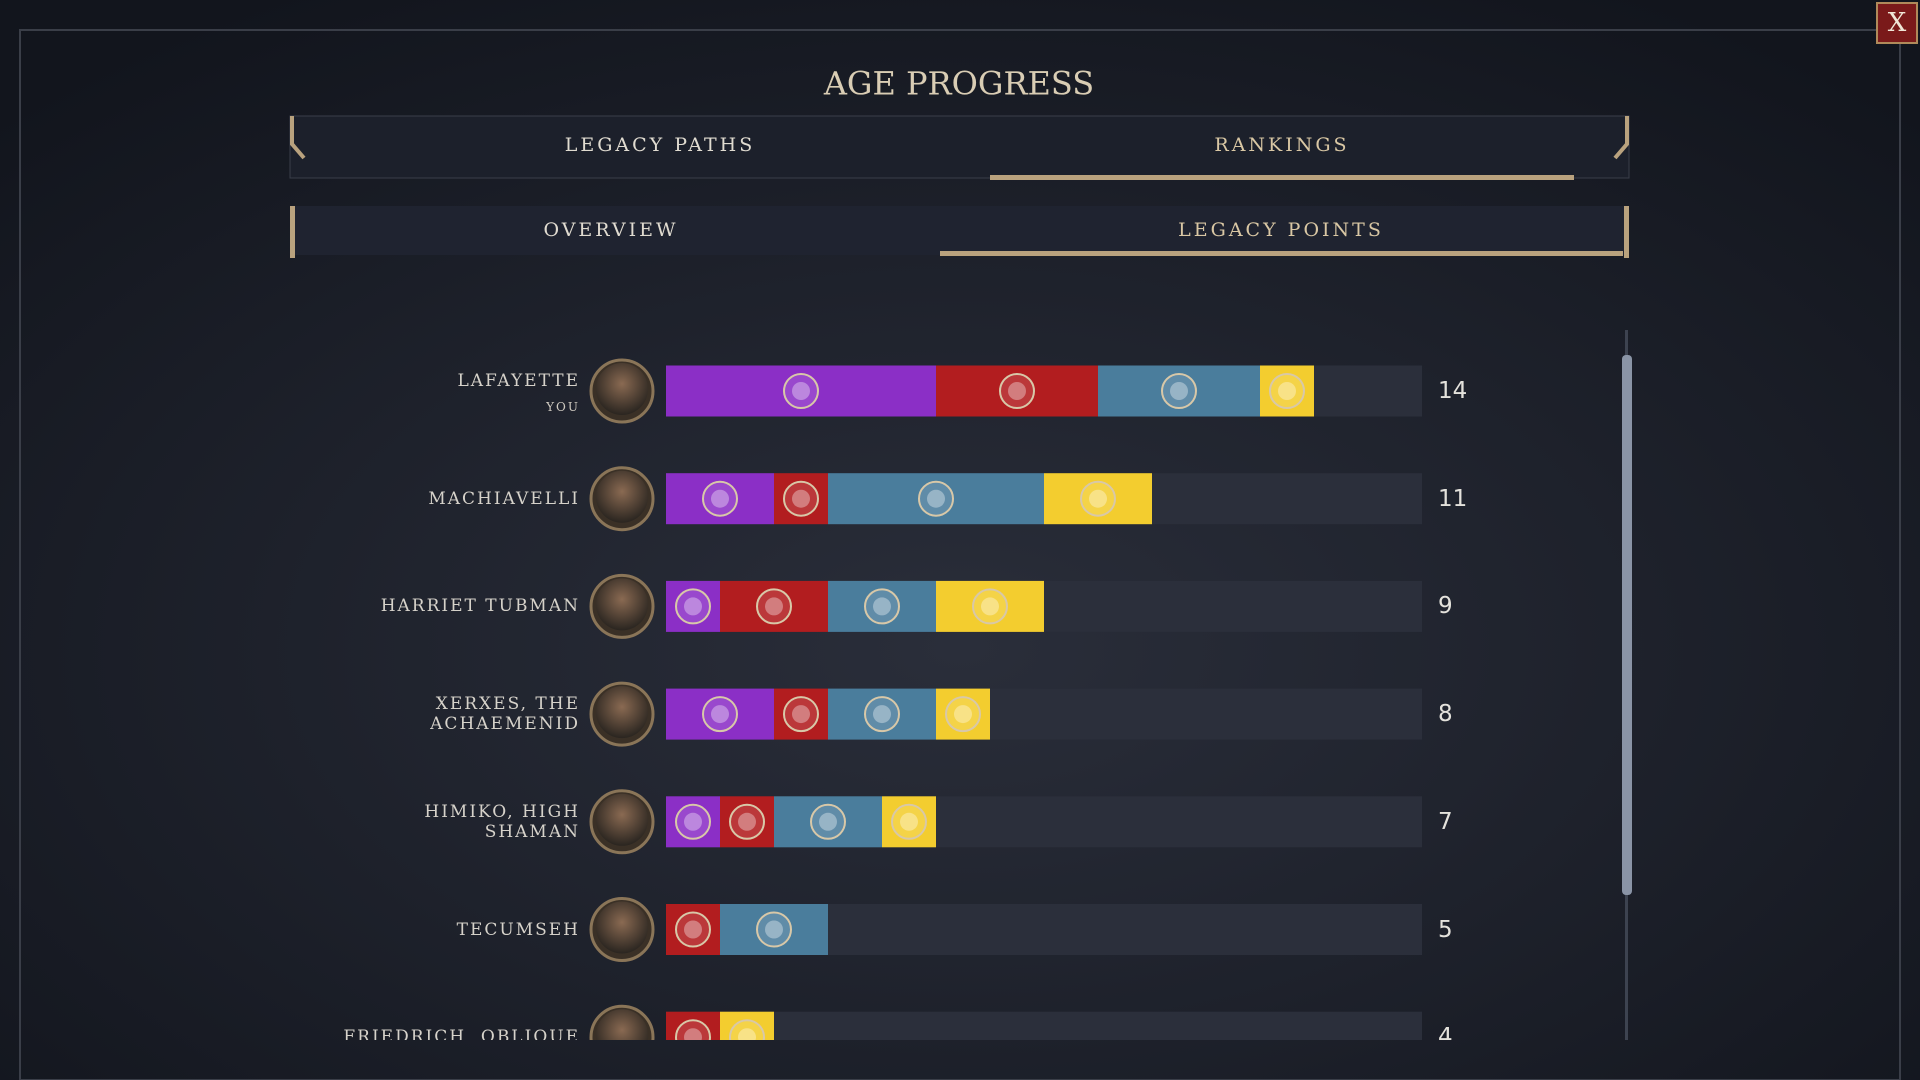  Describe the element at coordinates (1281, 145) in the screenshot. I see `tab-active: RANKINGS` at that location.